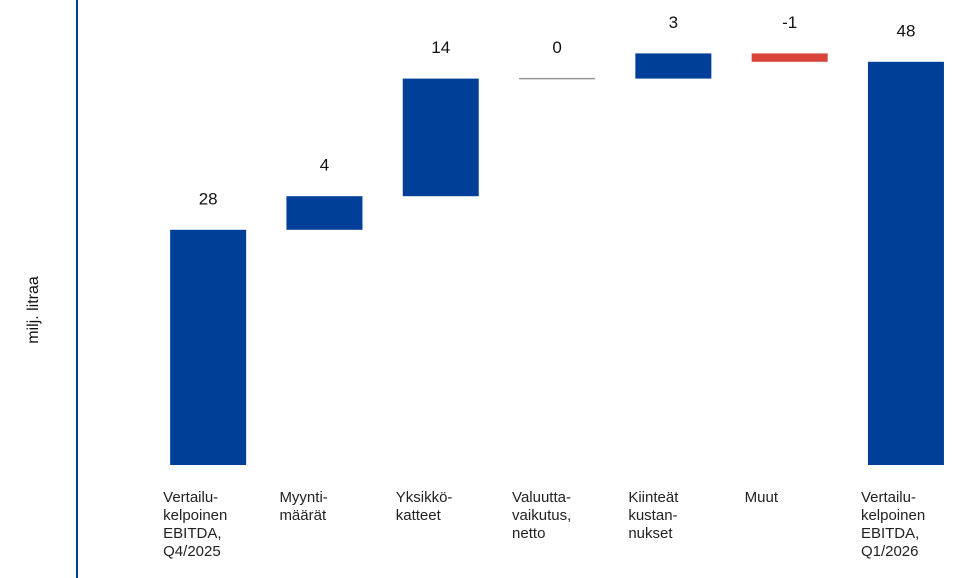 The width and height of the screenshot is (963, 578). I want to click on x-tick-label: Yksikkö- katteet, so click(424, 506).